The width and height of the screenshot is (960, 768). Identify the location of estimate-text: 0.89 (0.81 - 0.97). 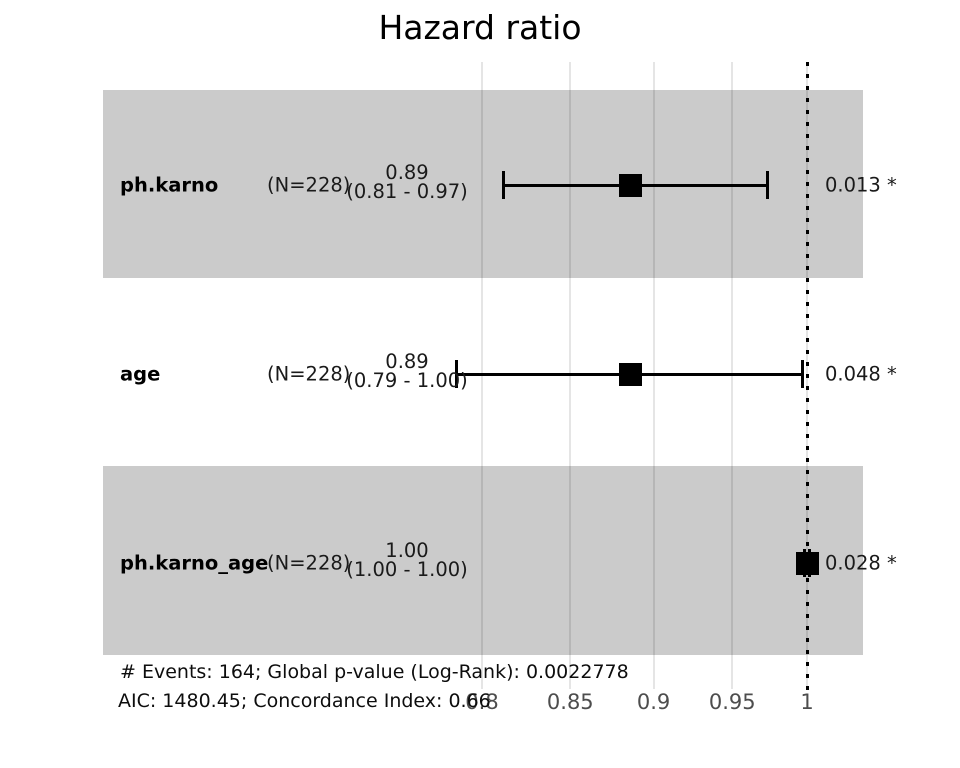
(407, 182).